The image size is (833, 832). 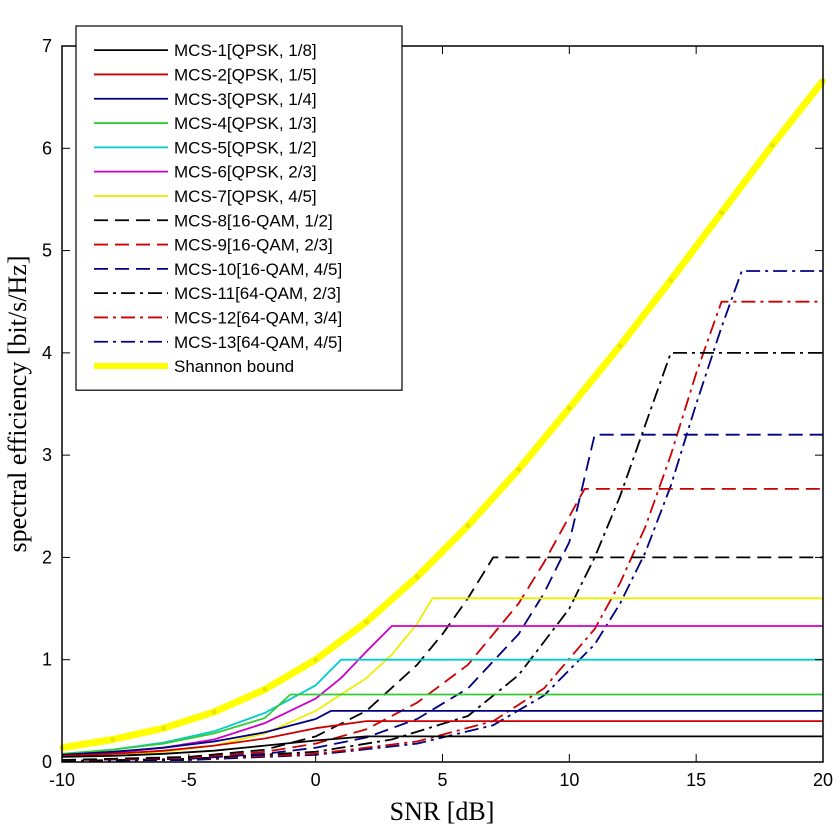 I want to click on legend-label: MCS-2[QPSK, 1/5], so click(x=245, y=74).